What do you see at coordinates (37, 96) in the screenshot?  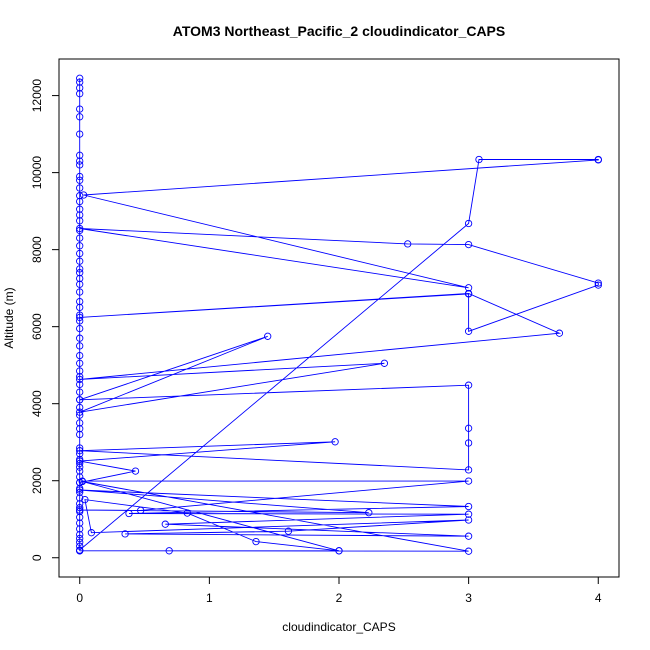 I see `y-tick-label: 12000` at bounding box center [37, 96].